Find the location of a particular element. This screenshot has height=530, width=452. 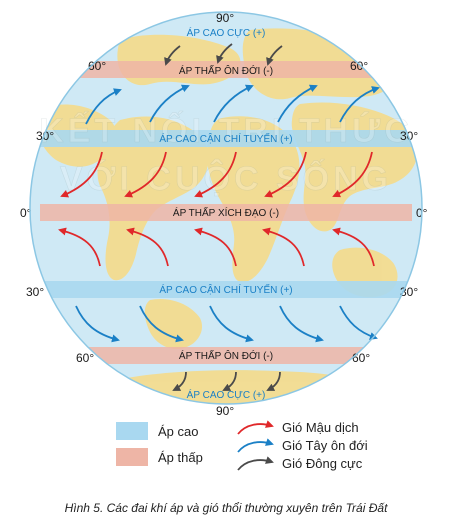

watermark-line-1: KẾT NỐI TRI THỨC is located at coordinates (226, 130).